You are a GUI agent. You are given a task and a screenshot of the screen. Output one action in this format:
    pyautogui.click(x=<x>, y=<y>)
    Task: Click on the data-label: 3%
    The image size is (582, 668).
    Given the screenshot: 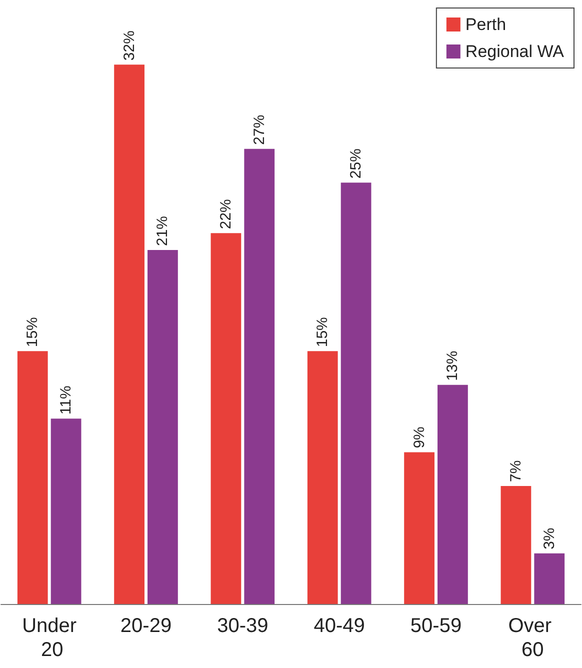 What is the action you would take?
    pyautogui.click(x=549, y=539)
    